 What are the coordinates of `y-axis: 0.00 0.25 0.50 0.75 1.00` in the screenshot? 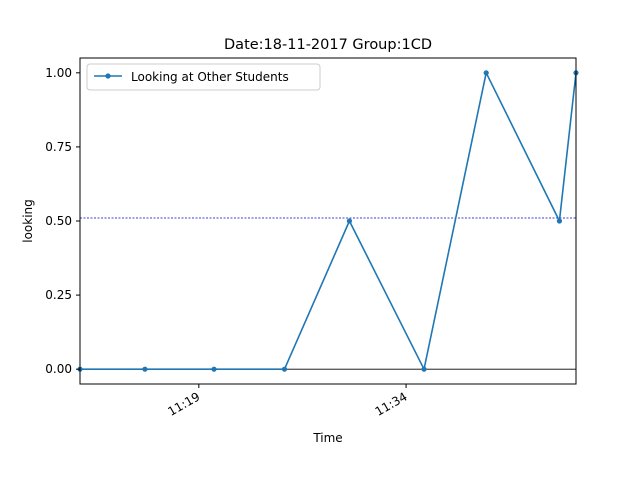 It's located at (62, 221).